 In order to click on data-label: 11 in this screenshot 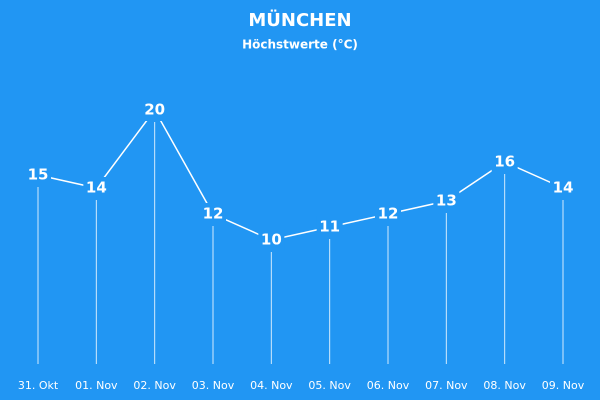, I will do `click(329, 227)`.